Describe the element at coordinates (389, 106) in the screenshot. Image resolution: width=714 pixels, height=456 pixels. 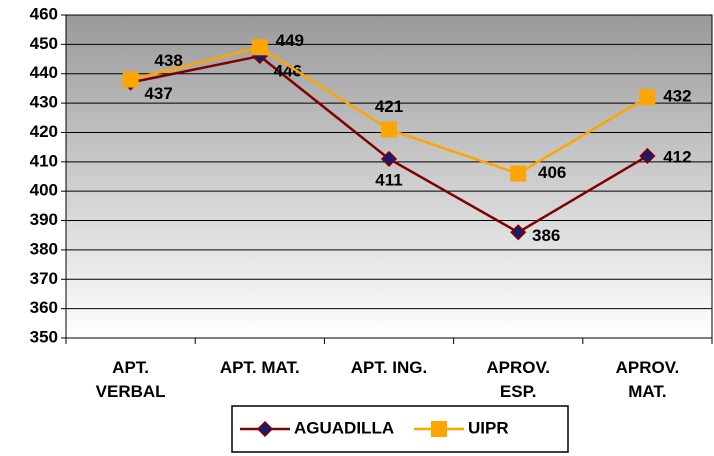
I see `data-label: 421` at that location.